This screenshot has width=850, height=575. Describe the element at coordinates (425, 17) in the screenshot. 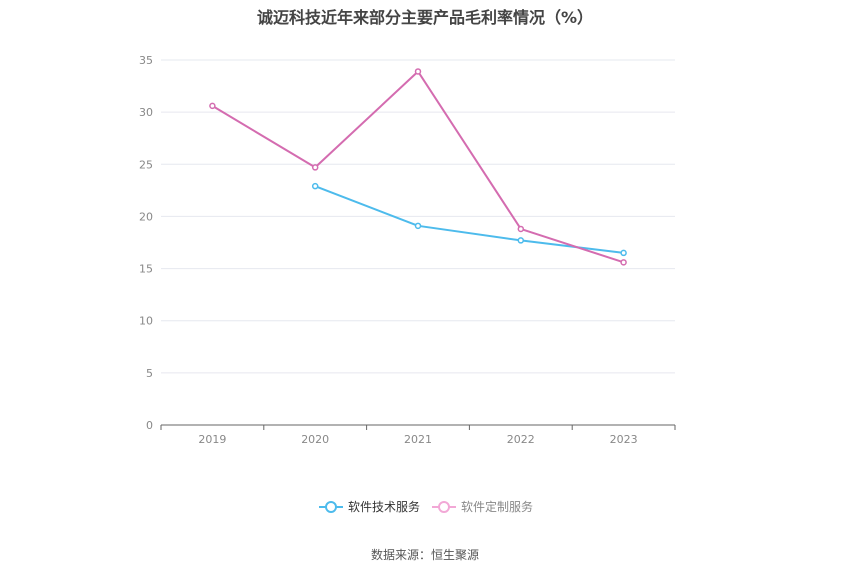

I see `chart-title: 诚迈科技近年来部分主要产品毛利率情况（%）` at that location.